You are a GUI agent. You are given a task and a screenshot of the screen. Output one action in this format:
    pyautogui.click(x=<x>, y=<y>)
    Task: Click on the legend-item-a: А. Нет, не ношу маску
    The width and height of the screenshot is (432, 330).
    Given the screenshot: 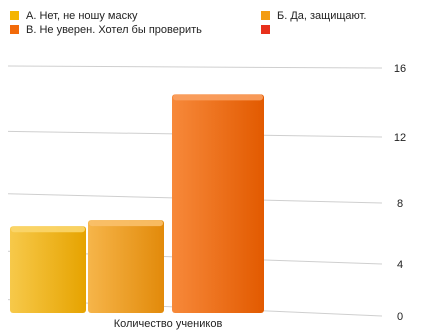 What is the action you would take?
    pyautogui.click(x=74, y=16)
    